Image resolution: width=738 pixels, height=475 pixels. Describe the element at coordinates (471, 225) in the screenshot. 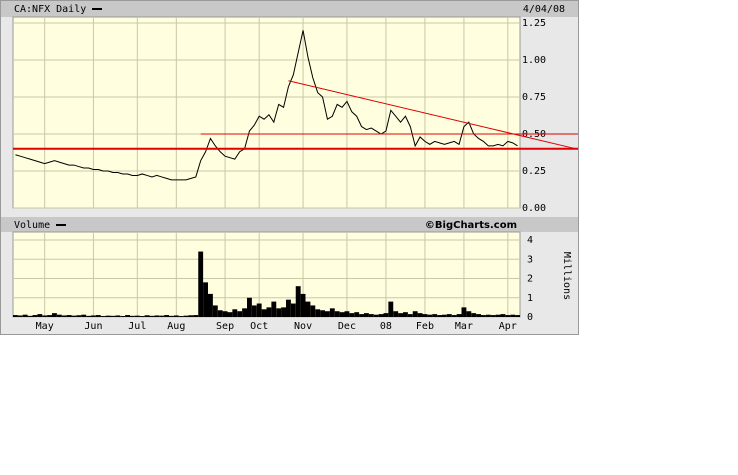

I see `credit: ©BigCharts.com` at that location.